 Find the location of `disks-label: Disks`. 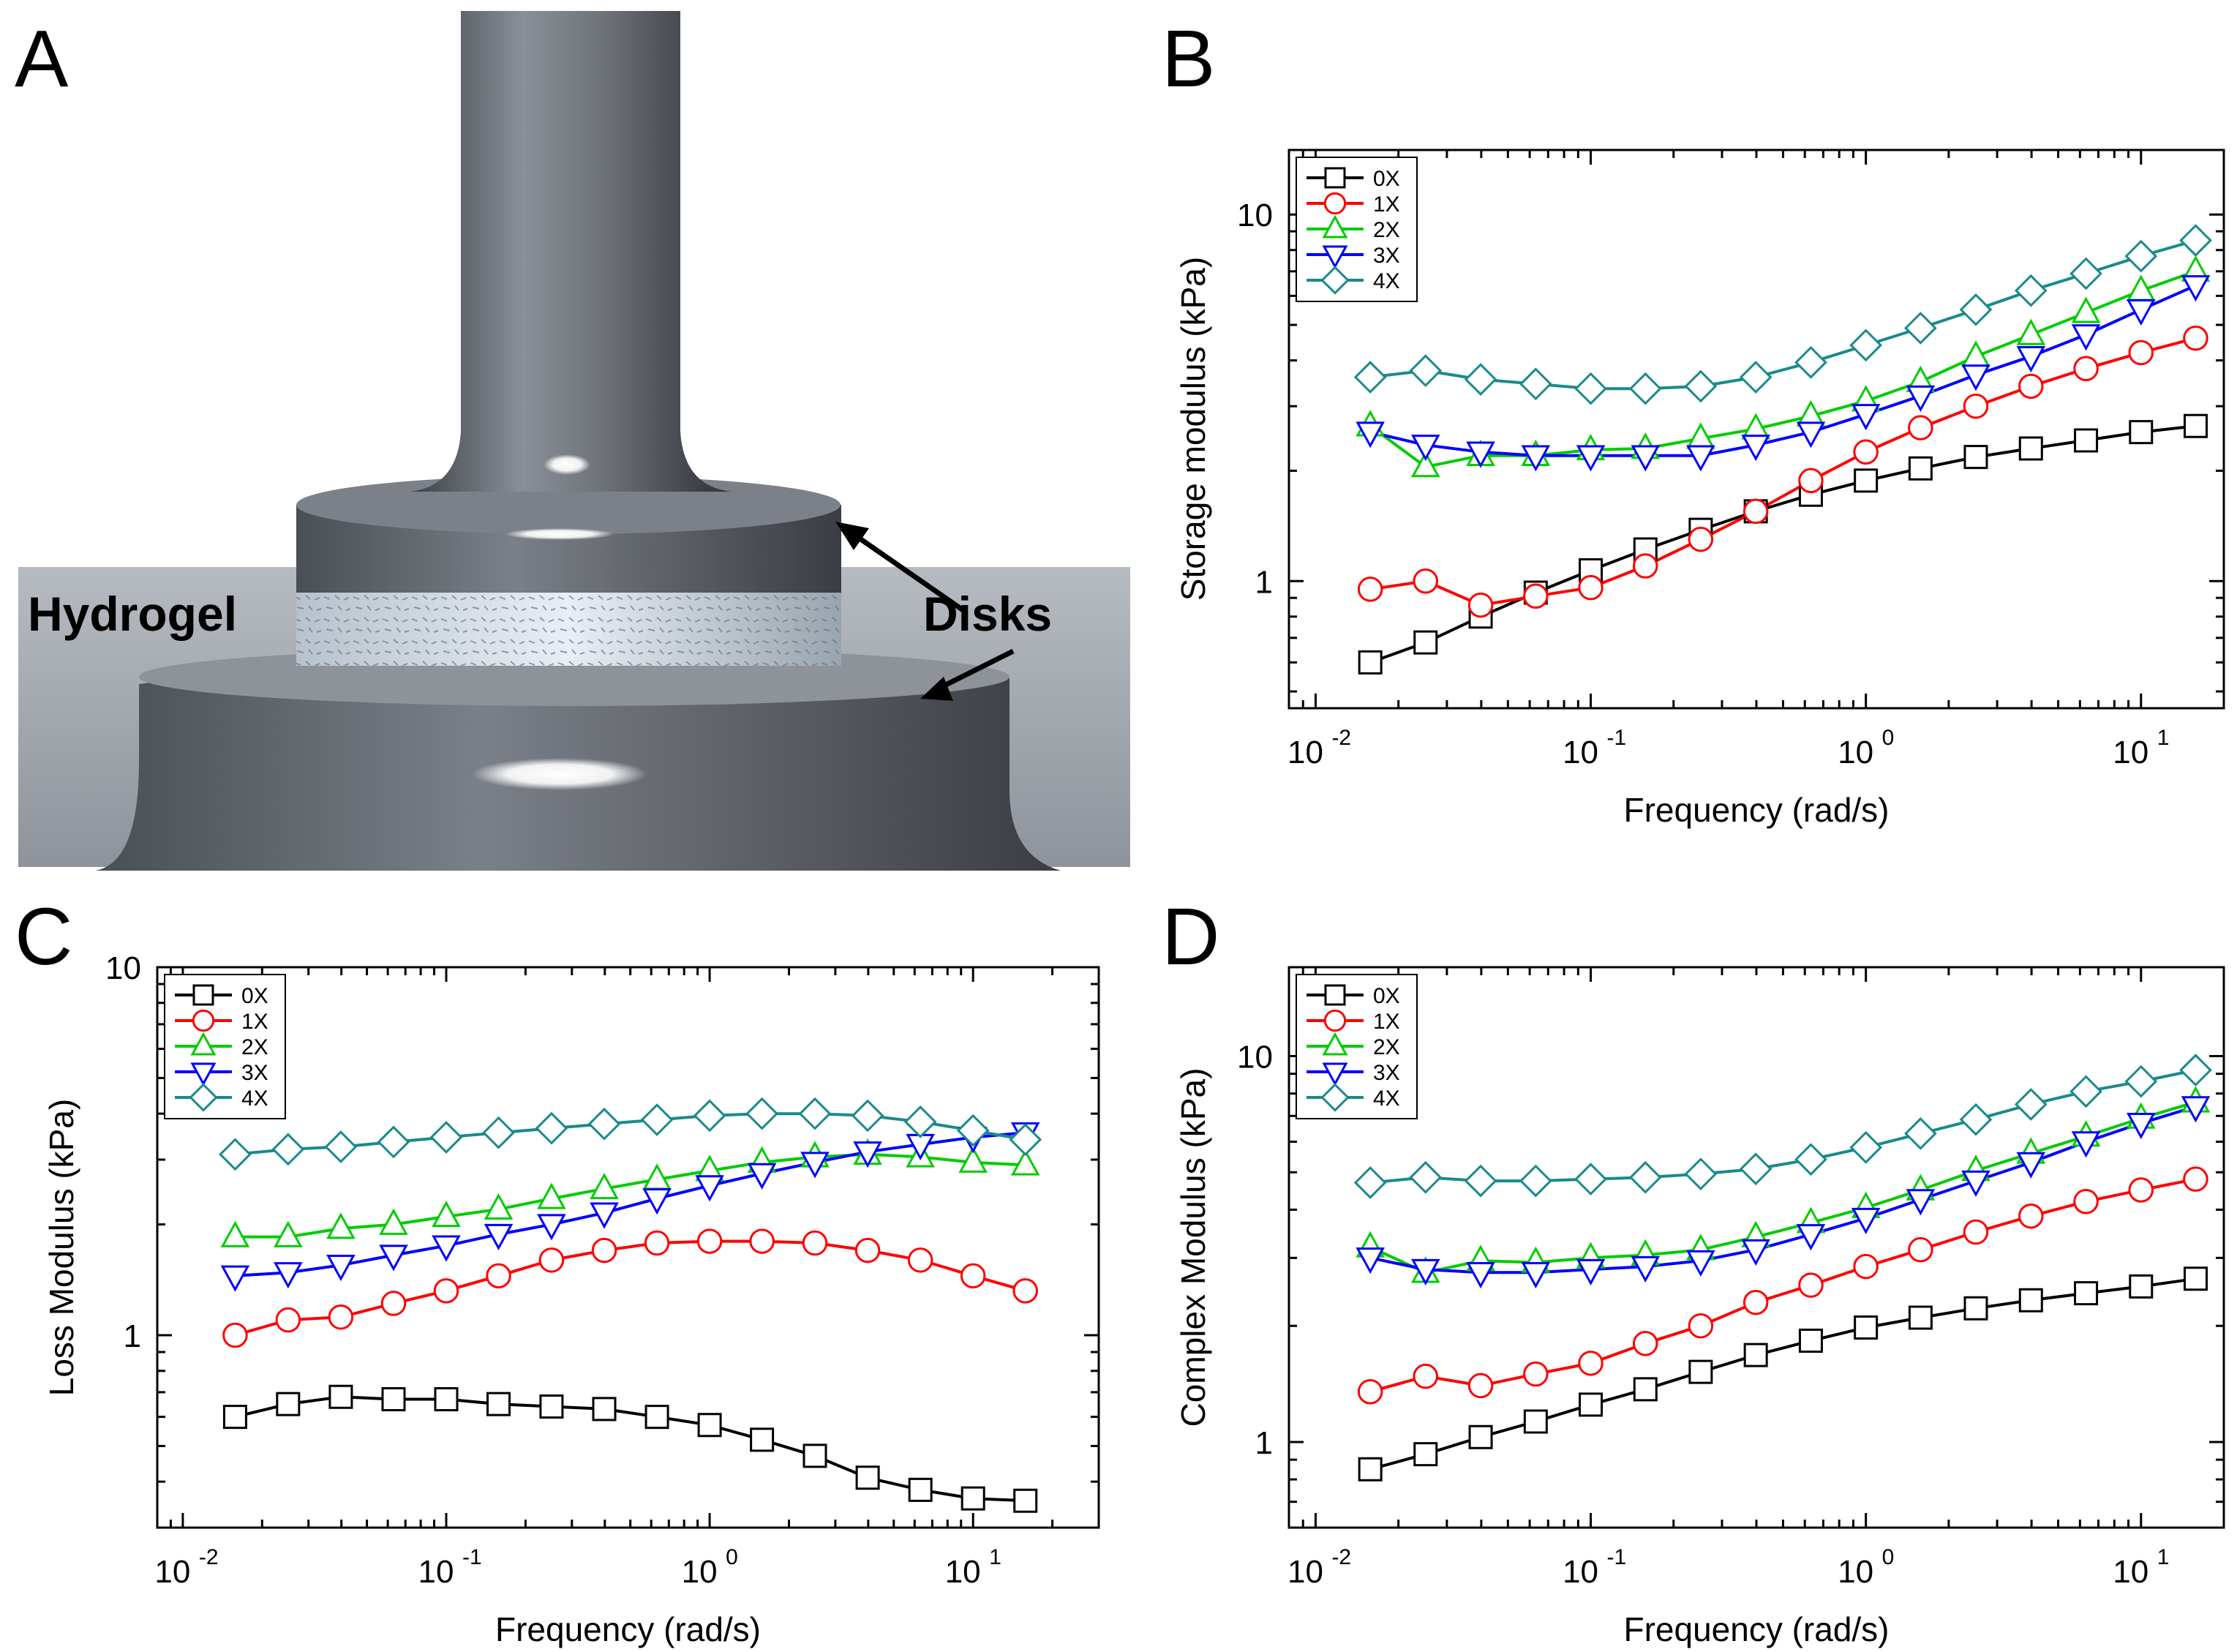

disks-label: Disks is located at coordinates (987, 614).